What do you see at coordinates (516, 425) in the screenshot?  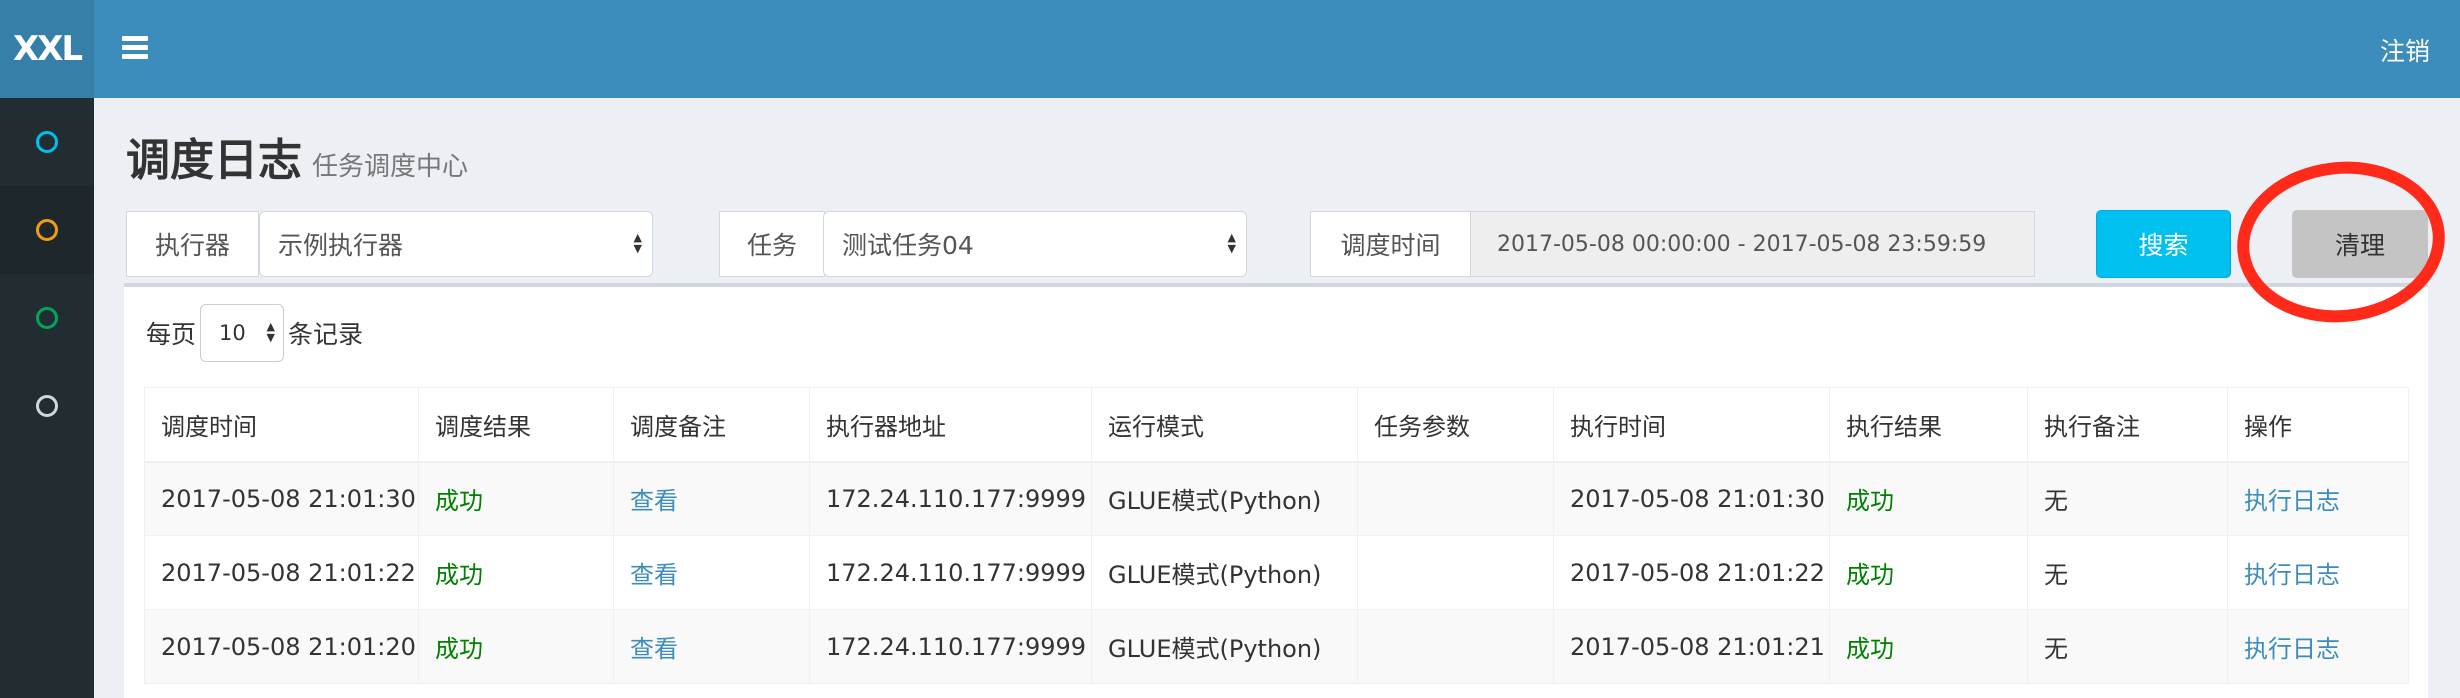 I see `col-header: 调度结果` at bounding box center [516, 425].